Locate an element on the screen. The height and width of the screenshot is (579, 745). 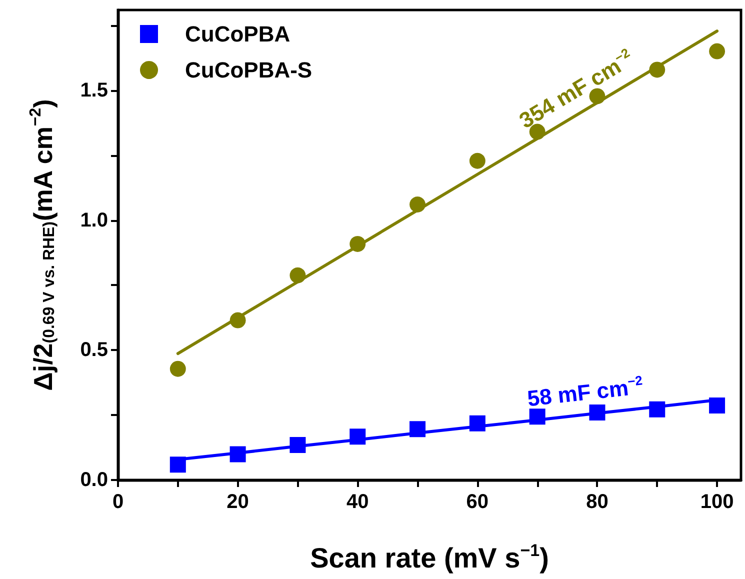
legend-label: CuCoPBA-S is located at coordinates (248, 70).